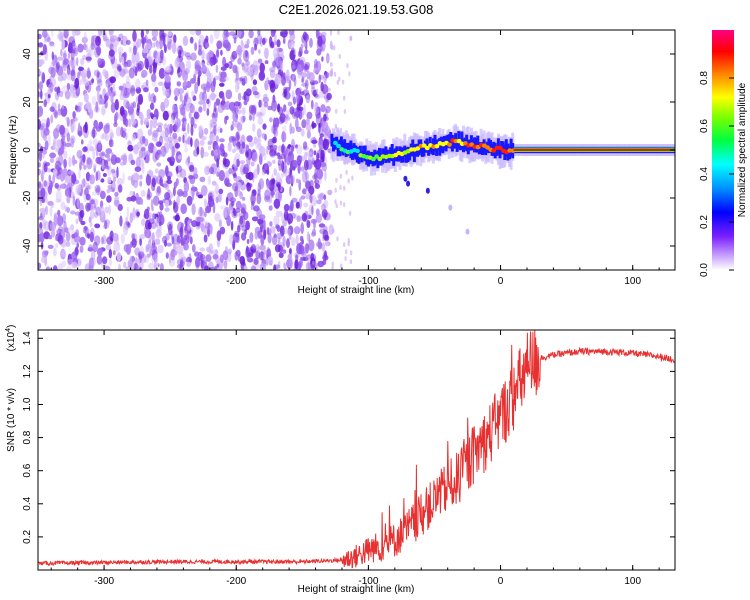  Describe the element at coordinates (27, 437) in the screenshot. I see `y-tick-label: 0.8` at that location.